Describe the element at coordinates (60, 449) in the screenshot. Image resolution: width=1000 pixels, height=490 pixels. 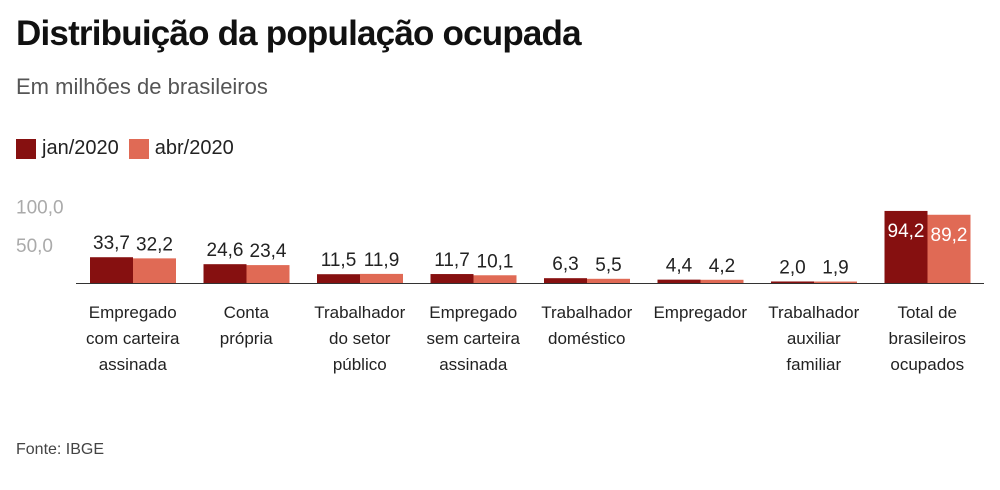
I see `source-note: Fonte: IBGE` at that location.